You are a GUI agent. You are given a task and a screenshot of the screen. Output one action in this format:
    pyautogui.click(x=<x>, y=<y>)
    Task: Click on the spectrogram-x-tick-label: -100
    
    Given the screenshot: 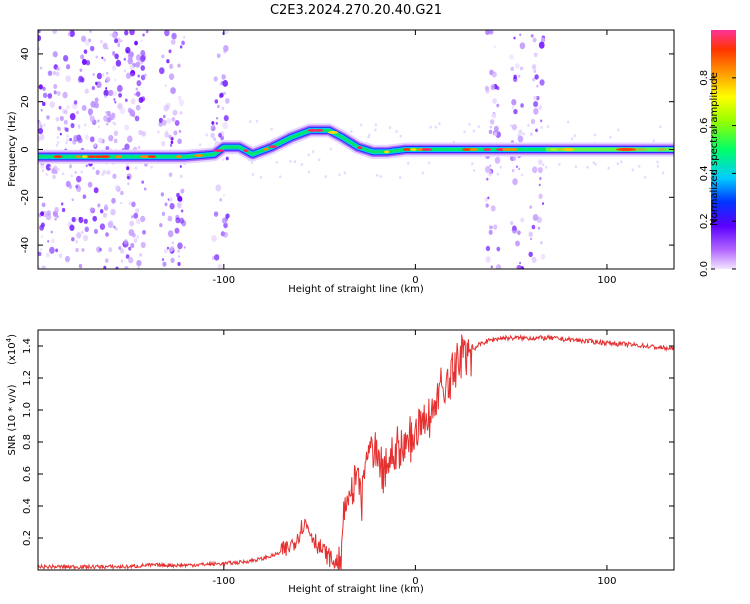 What is the action you would take?
    pyautogui.click(x=223, y=280)
    